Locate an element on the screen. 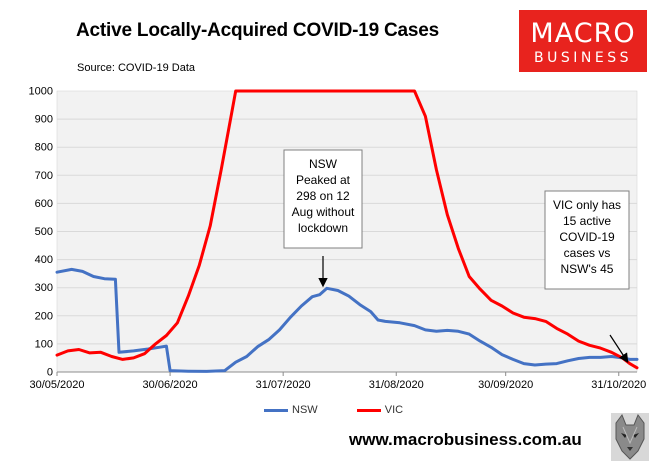 This screenshot has width=660, height=475. annotation-text: NSW's 45 is located at coordinates (587, 269).